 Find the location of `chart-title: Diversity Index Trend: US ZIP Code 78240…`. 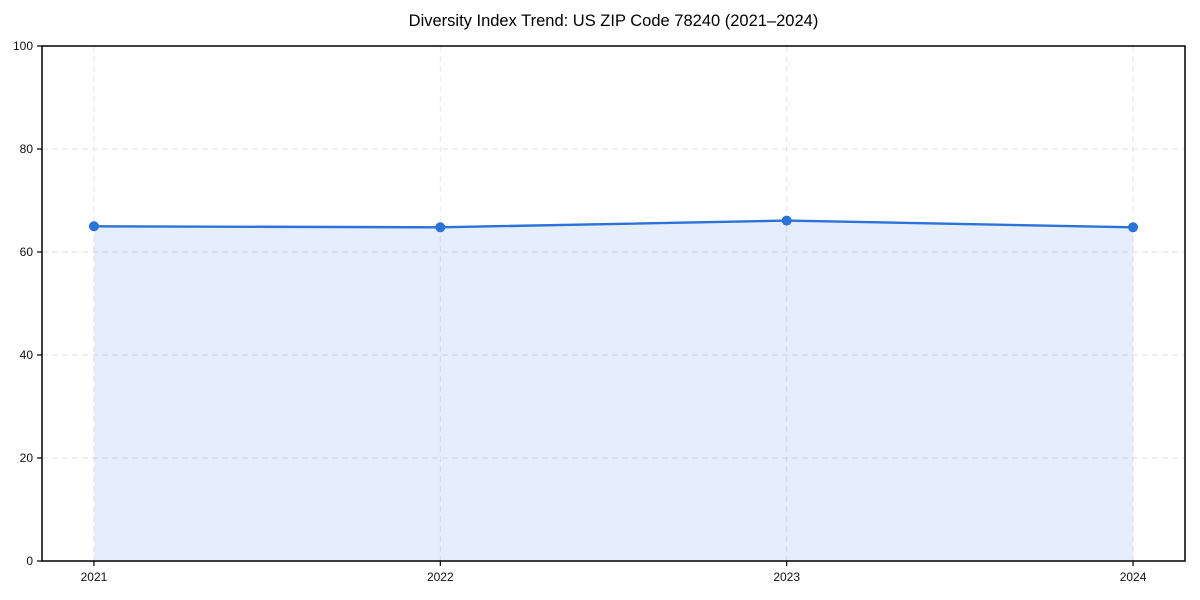

chart-title: Diversity Index Trend: US ZIP Code 78240… is located at coordinates (613, 21).